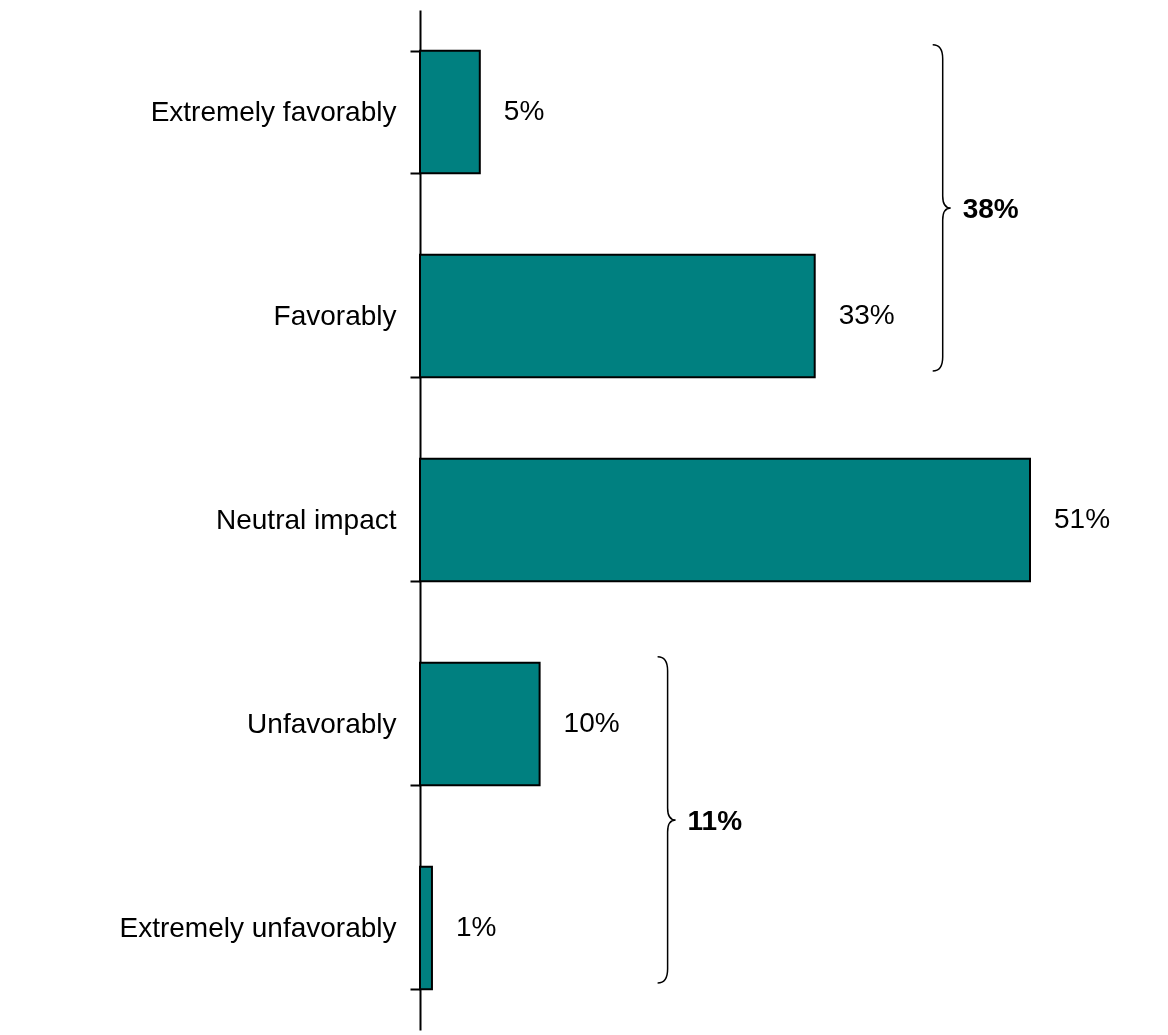  What do you see at coordinates (990, 208) in the screenshot?
I see `annotation: 38%` at bounding box center [990, 208].